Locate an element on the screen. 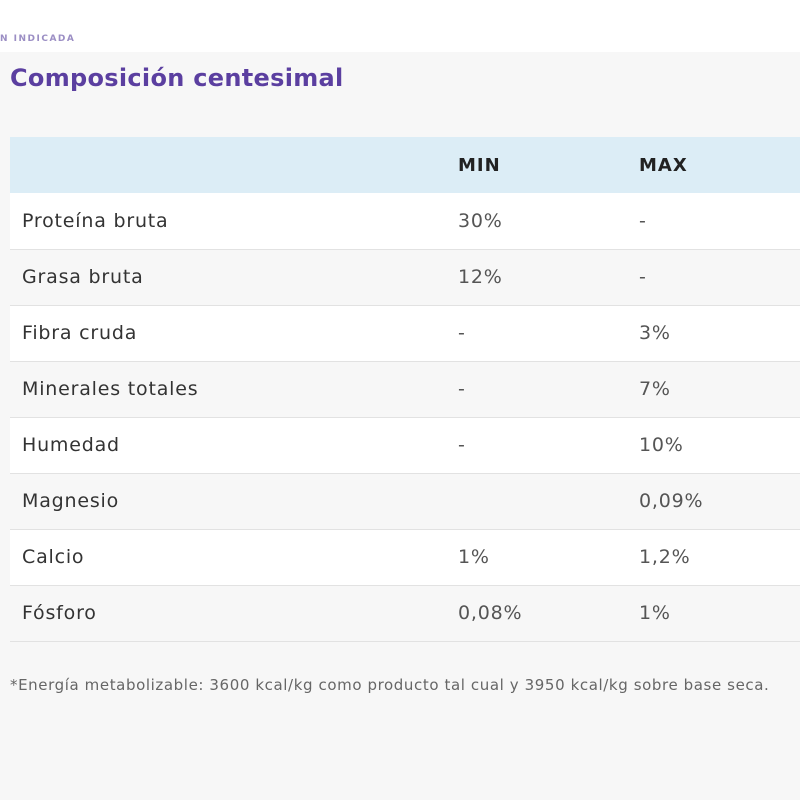 This screenshot has width=800, height=800. header-min: MIN is located at coordinates (479, 165).